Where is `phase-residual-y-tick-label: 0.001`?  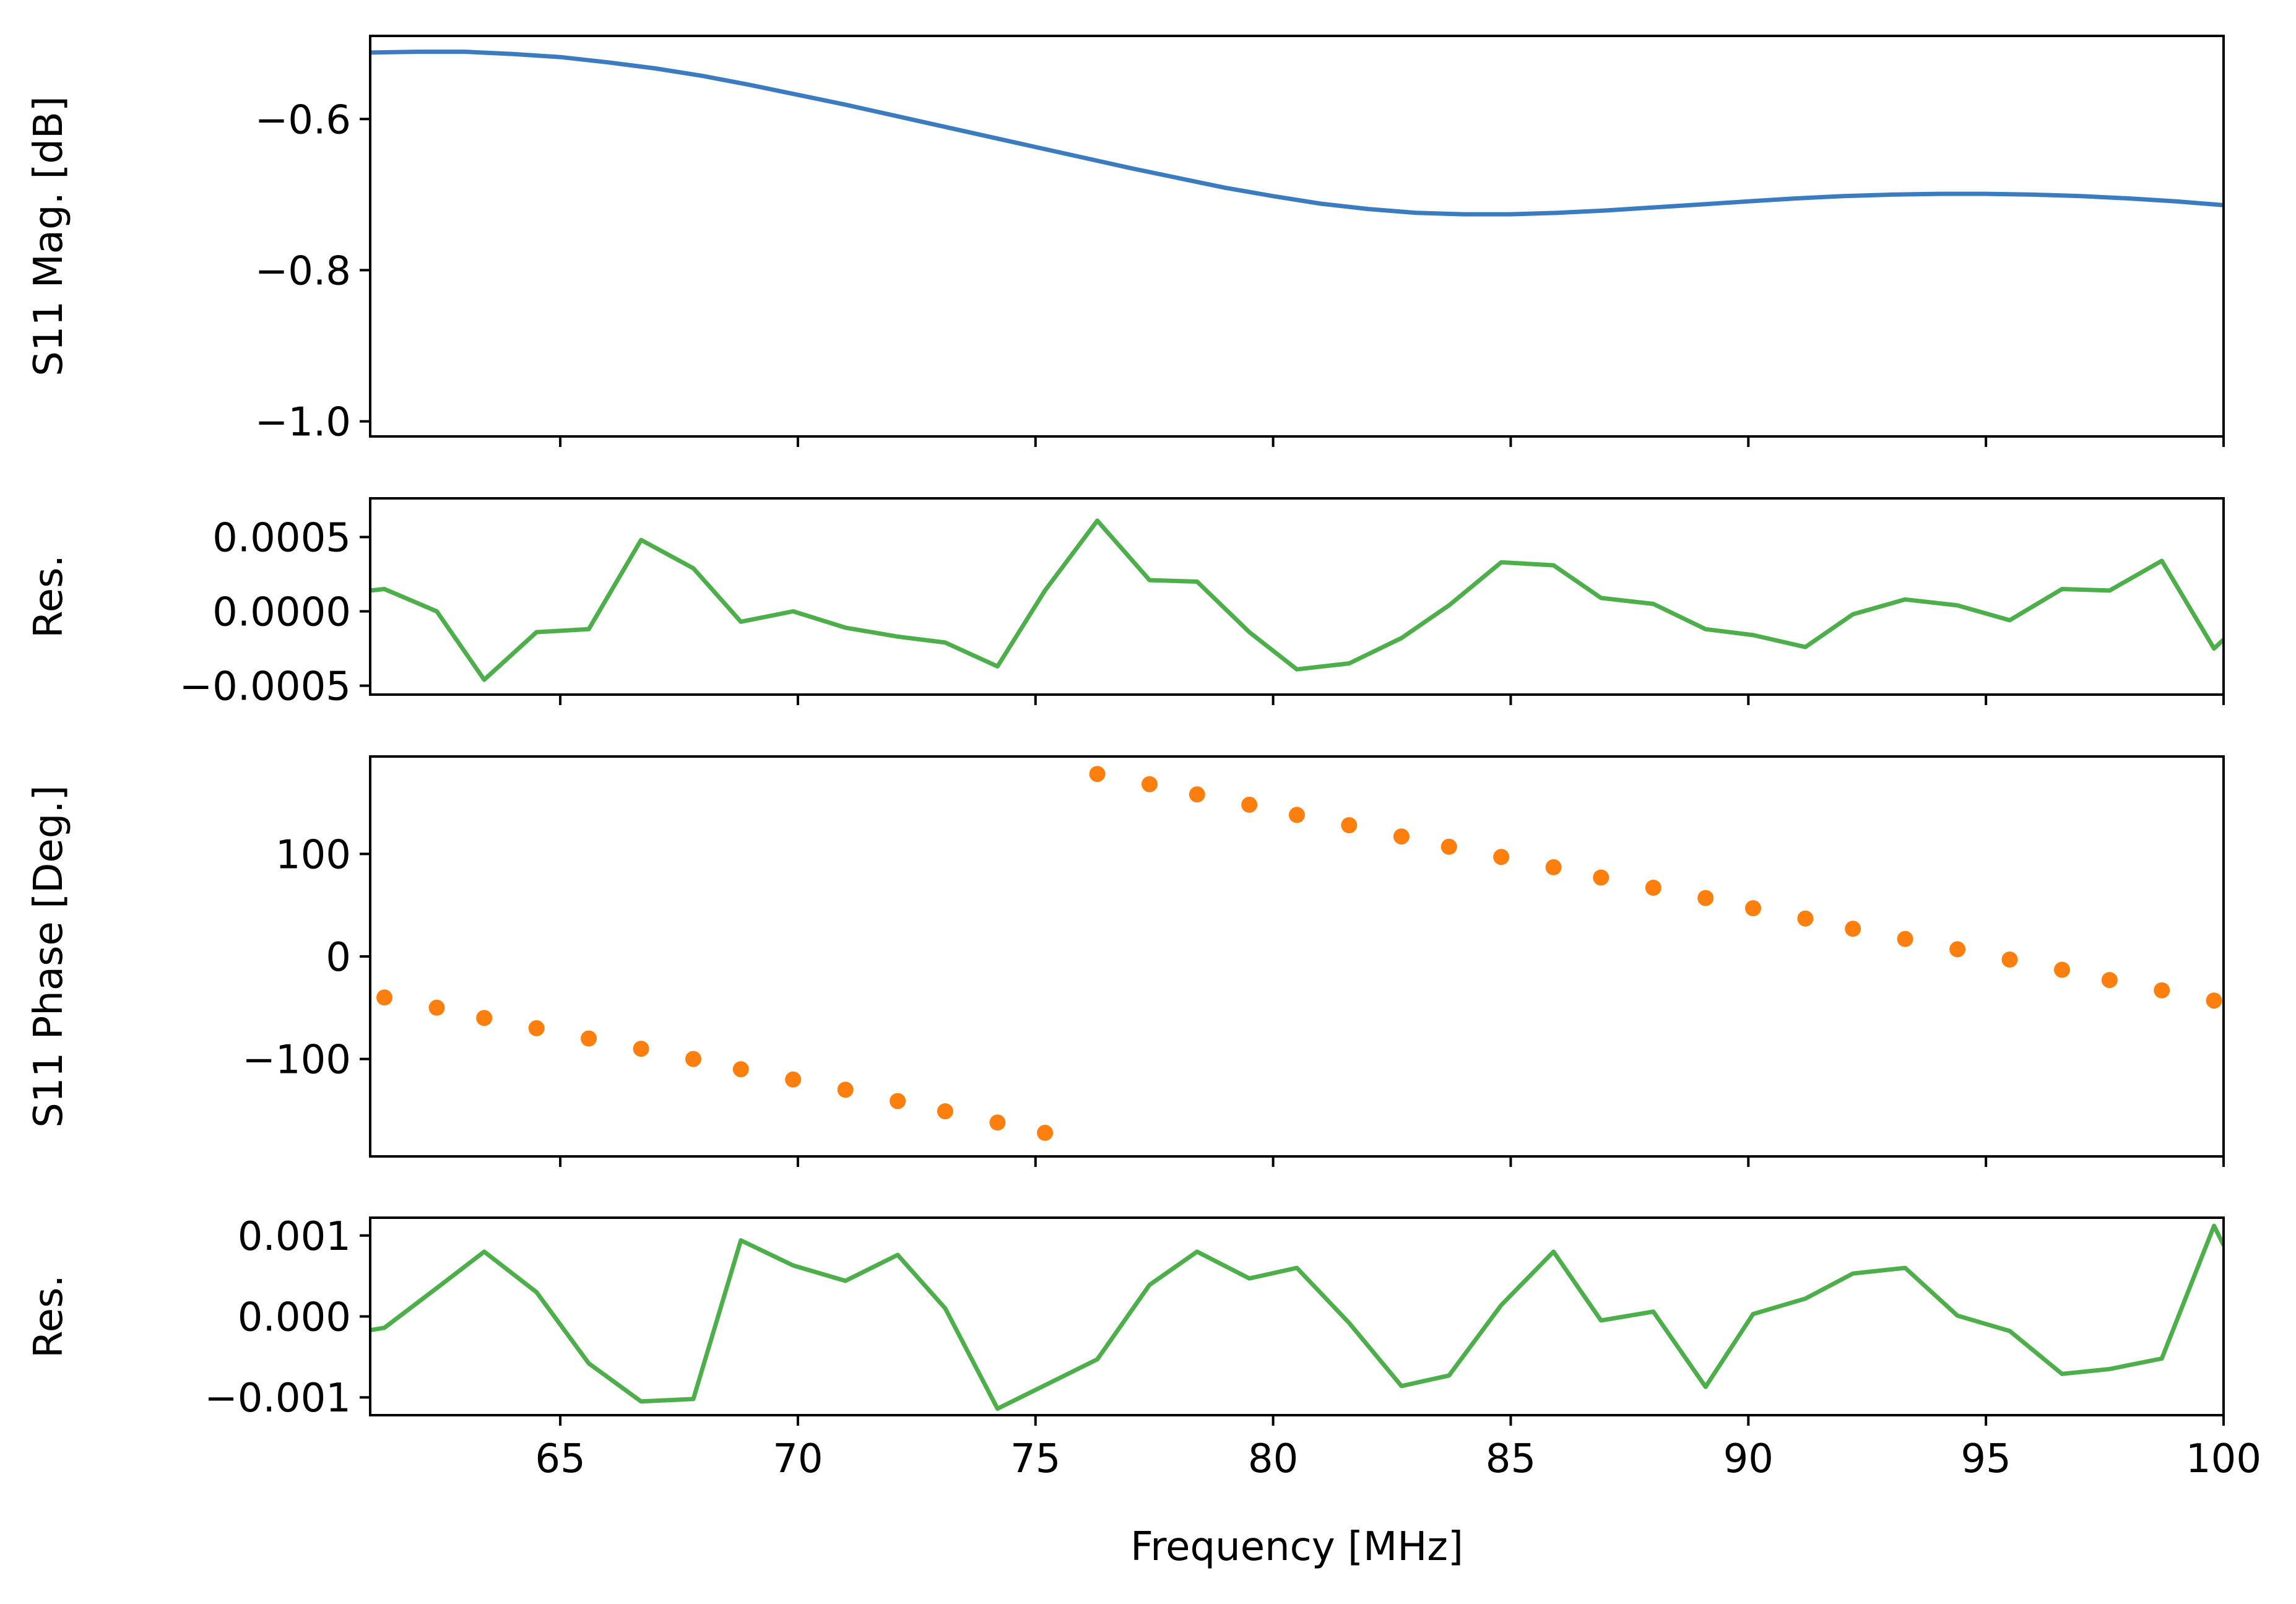
phase-residual-y-tick-label: 0.001 is located at coordinates (294, 1237).